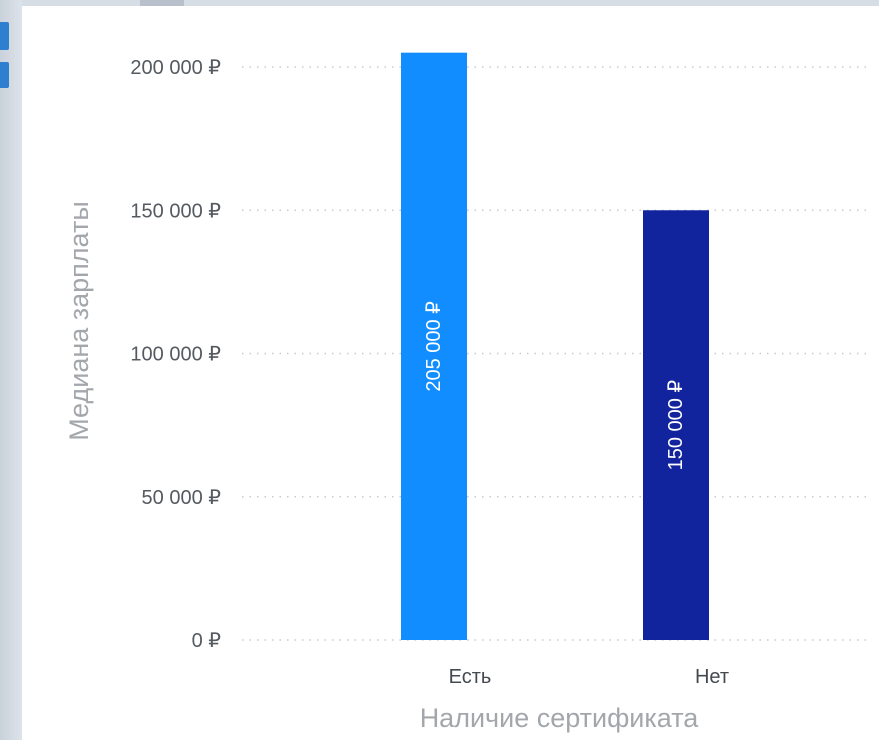 The height and width of the screenshot is (740, 879). Describe the element at coordinates (712, 677) in the screenshot. I see `x-category-label: Нет` at that location.